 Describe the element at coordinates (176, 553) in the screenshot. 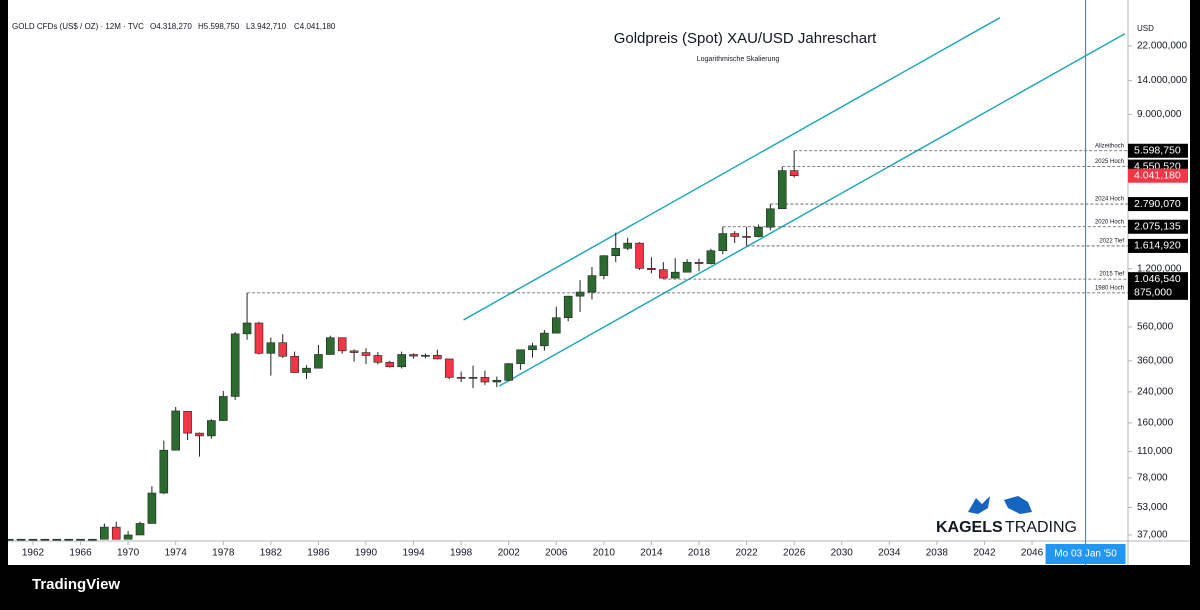

I see `x-tick-label: 1974` at that location.